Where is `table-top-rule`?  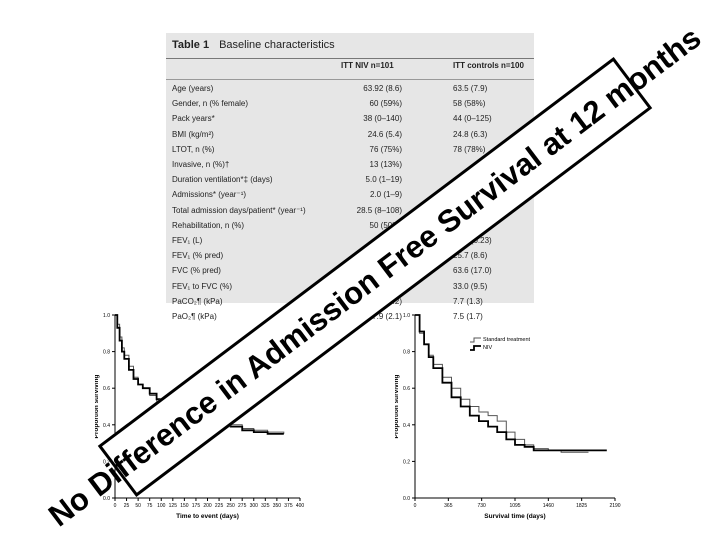 table-top-rule is located at coordinates (350, 58).